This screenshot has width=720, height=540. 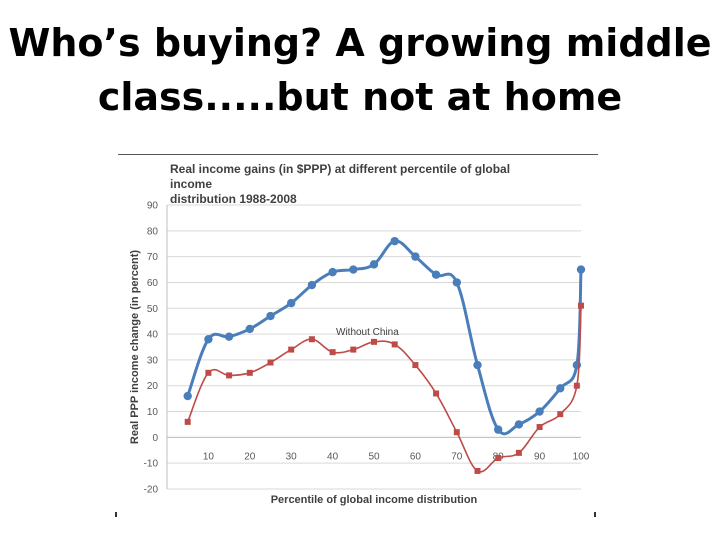 What do you see at coordinates (153, 335) in the screenshot?
I see `y-tick-label: 40` at bounding box center [153, 335].